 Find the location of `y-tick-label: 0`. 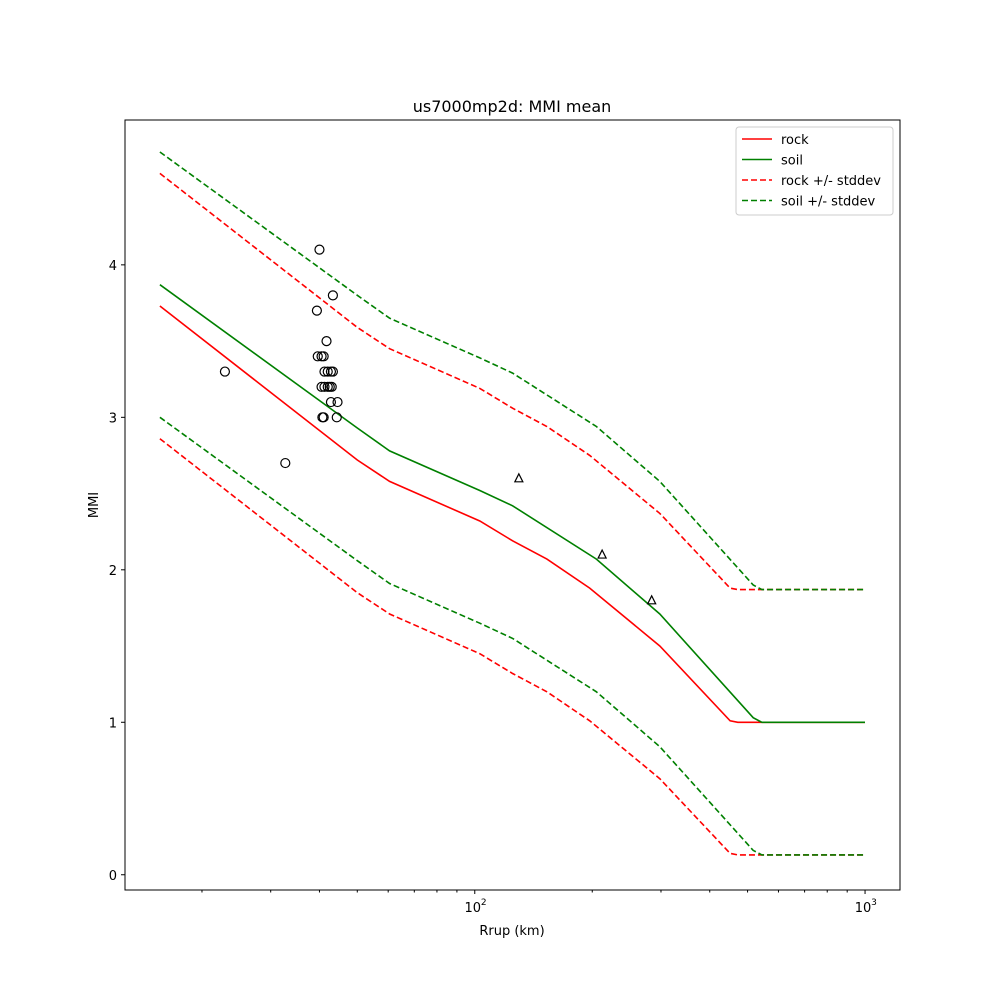

y-tick-label: 0 is located at coordinates (113, 876).